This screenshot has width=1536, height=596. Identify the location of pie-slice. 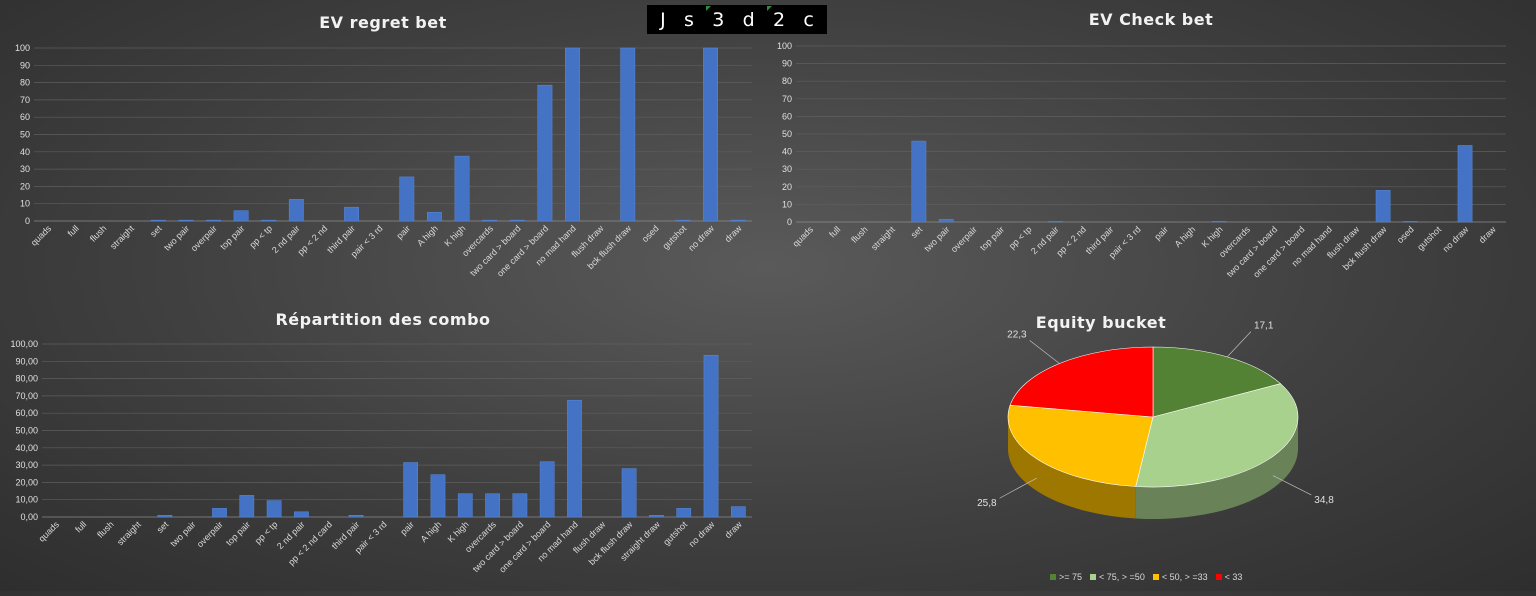
(1081, 382).